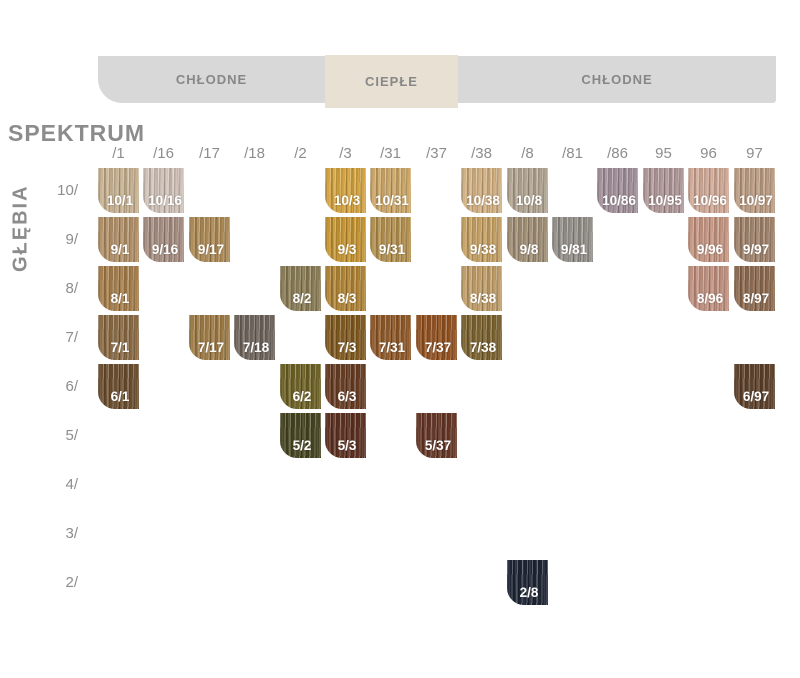 The image size is (800, 678). What do you see at coordinates (481, 288) in the screenshot?
I see `color-swatch-8-38: 8/38` at bounding box center [481, 288].